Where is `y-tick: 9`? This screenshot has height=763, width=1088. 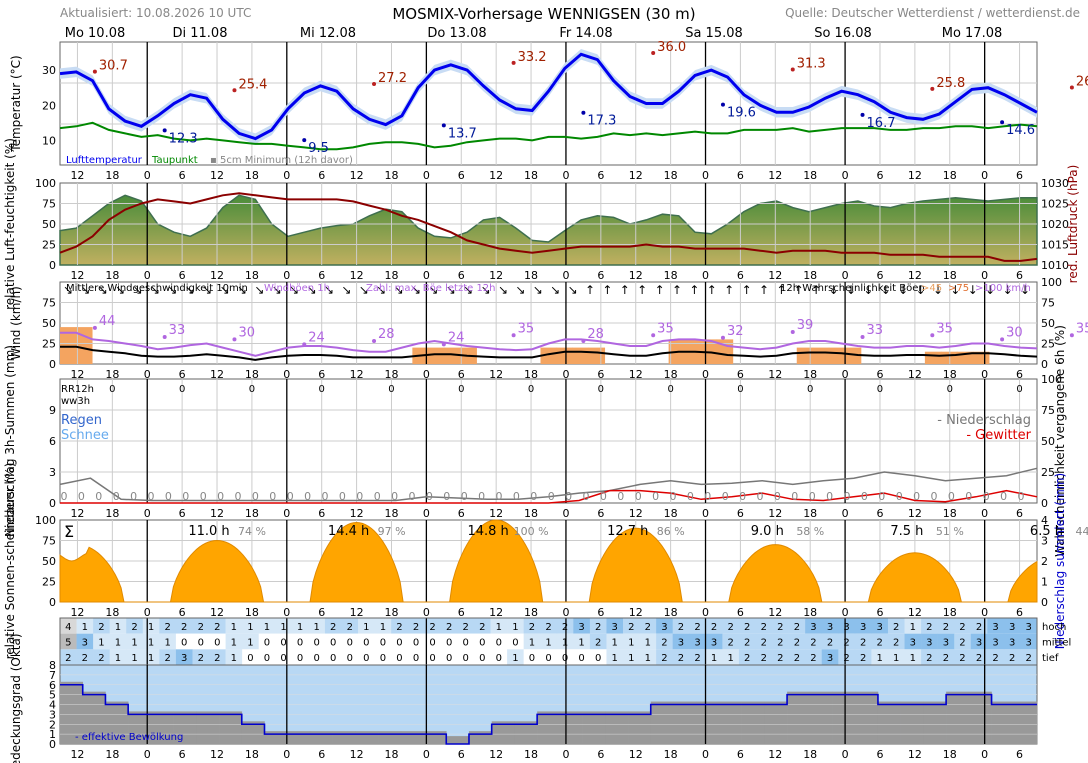 y-tick: 9 is located at coordinates (52, 410).